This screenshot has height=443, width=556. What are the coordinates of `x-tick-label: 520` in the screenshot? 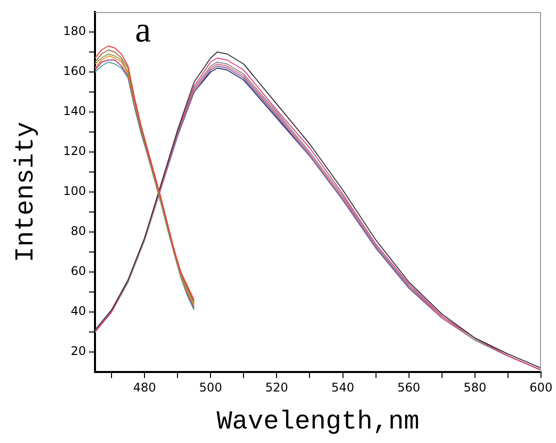 It's located at (276, 387).